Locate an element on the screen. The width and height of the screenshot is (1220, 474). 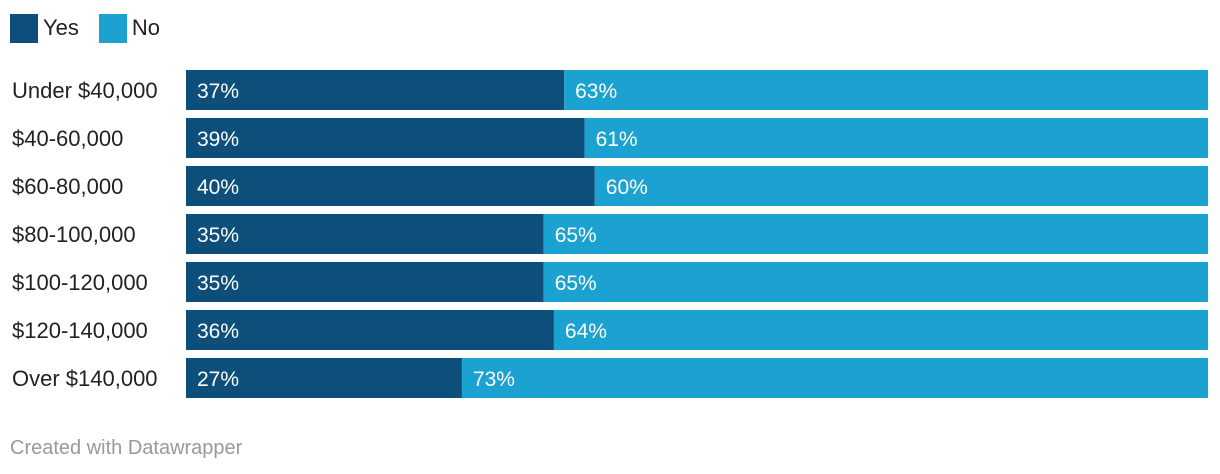
data-label-no: 60% is located at coordinates (627, 187).